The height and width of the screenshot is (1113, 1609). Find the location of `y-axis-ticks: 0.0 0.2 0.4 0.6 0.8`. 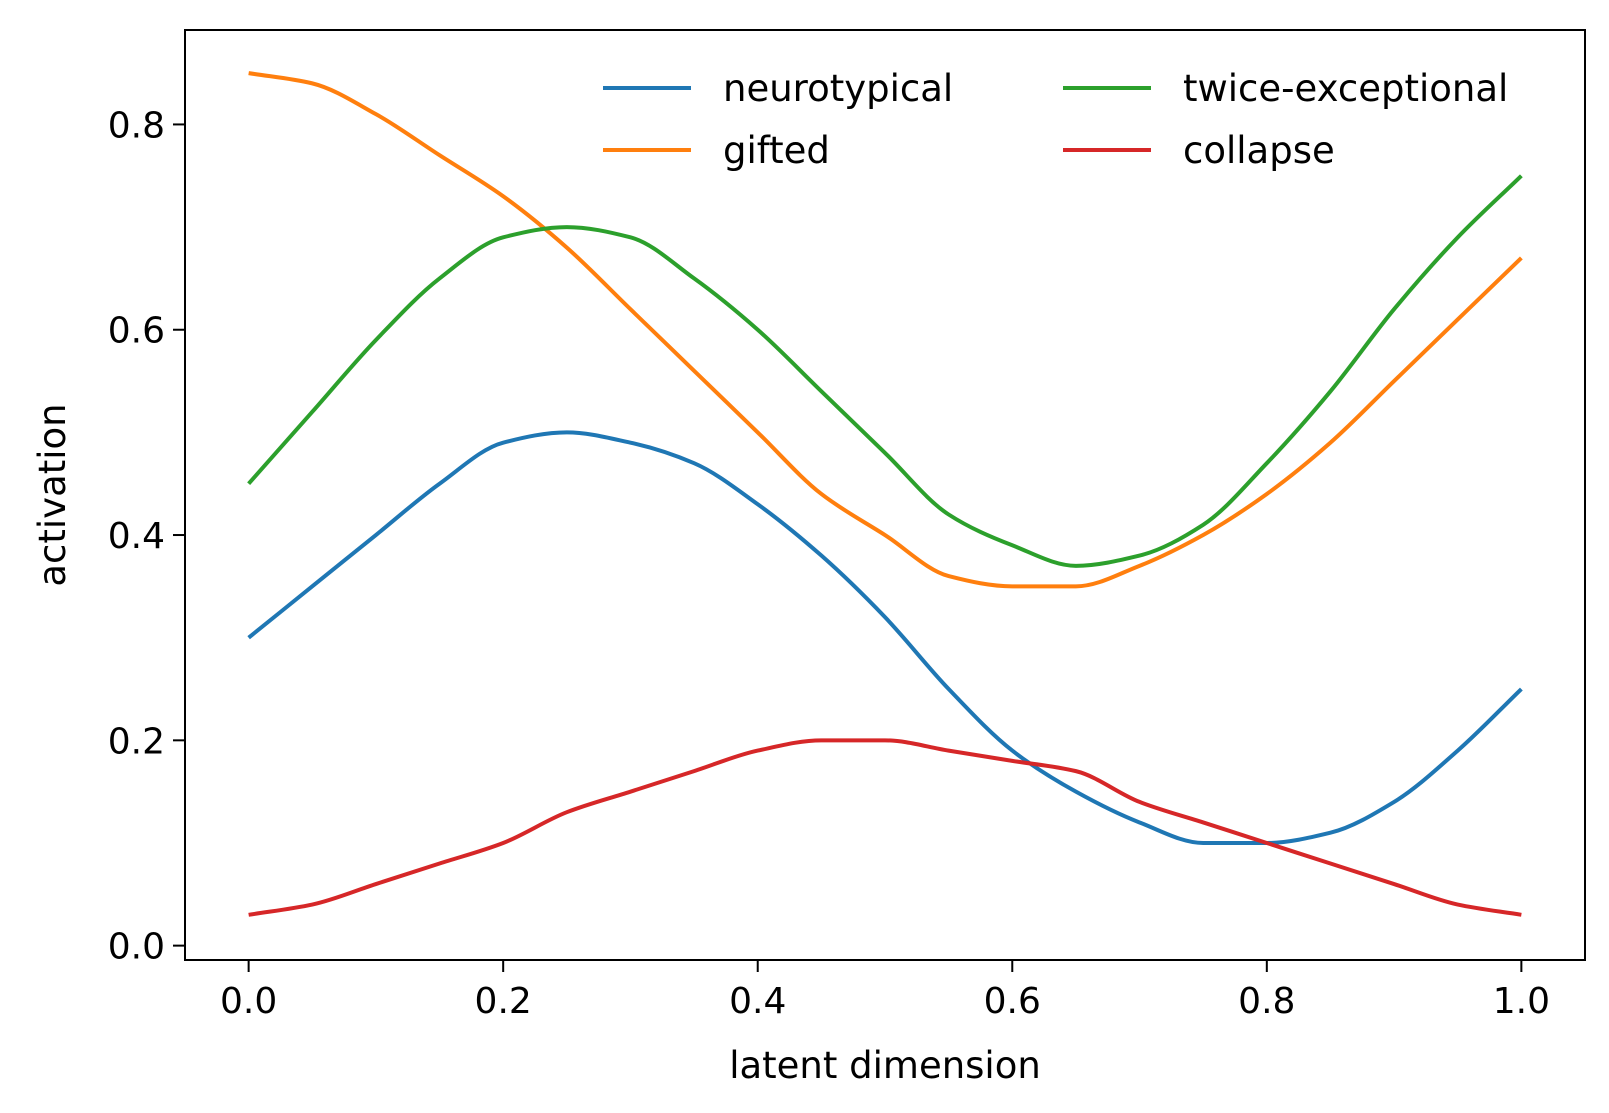

y-axis-ticks: 0.0 0.2 0.4 0.6 0.8 is located at coordinates (146, 536).